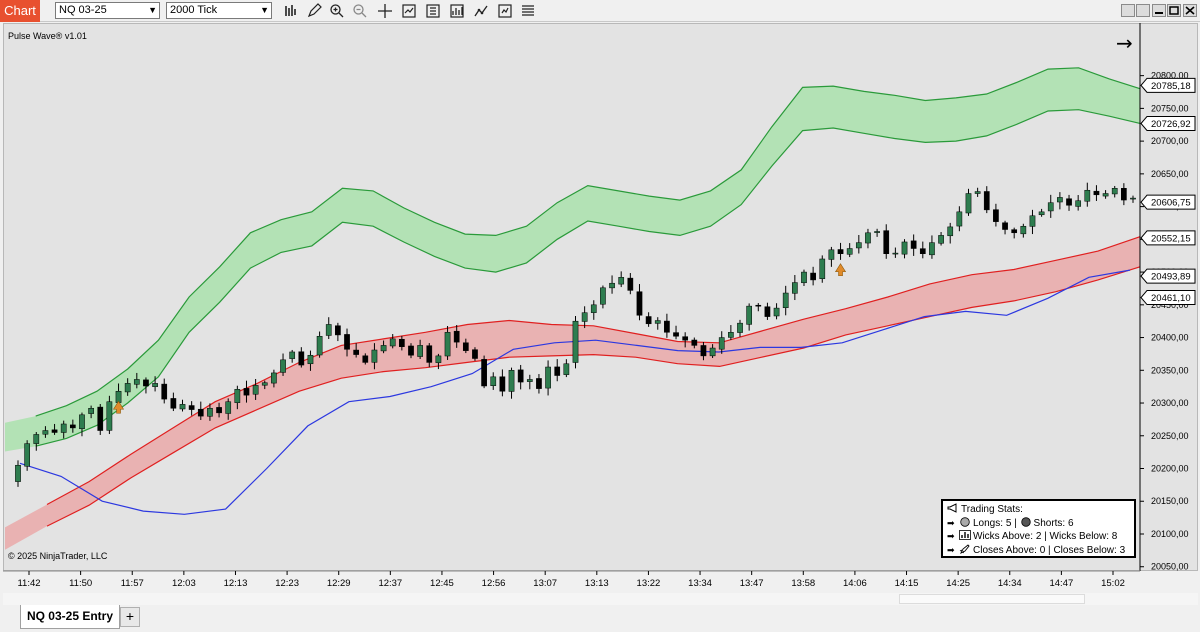  What do you see at coordinates (600, 599) in the screenshot?
I see `horizontal-scrollbar` at bounding box center [600, 599].